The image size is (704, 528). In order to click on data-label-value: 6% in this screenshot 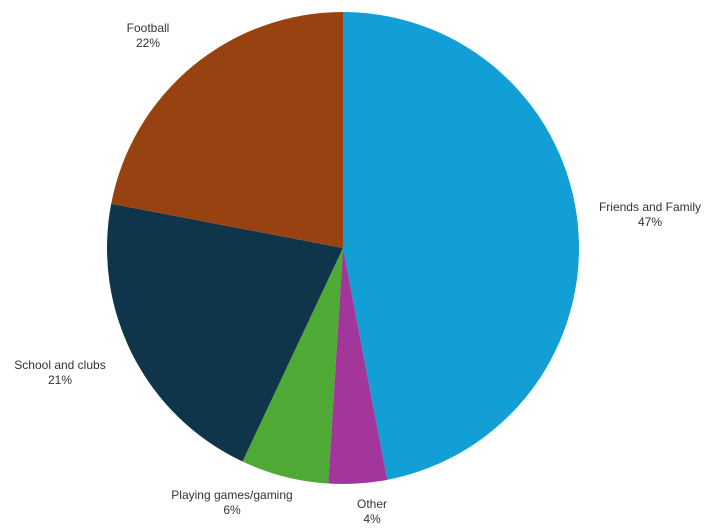, I will do `click(232, 510)`.